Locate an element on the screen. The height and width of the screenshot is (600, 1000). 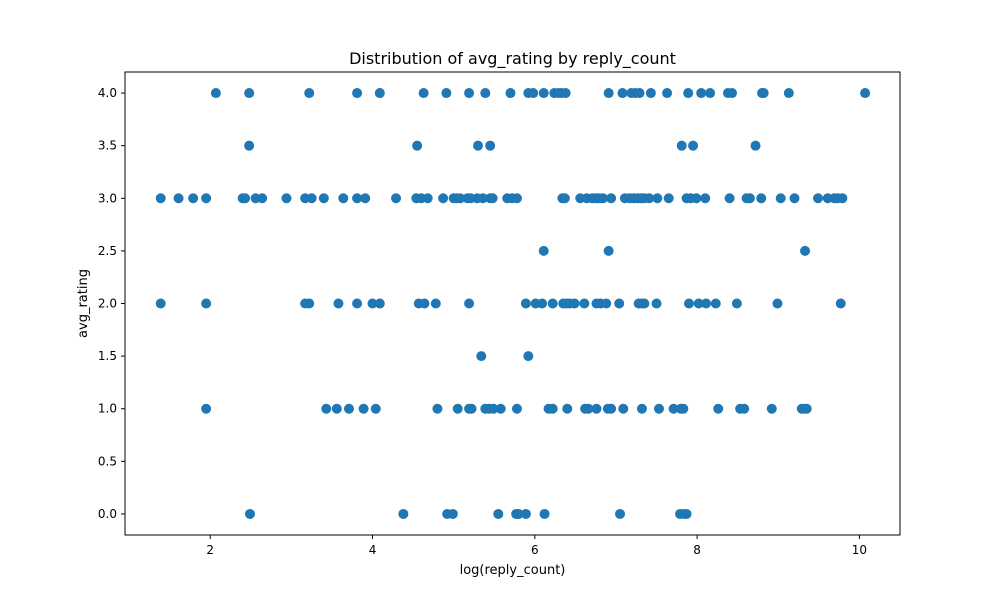
y-axis-label: avg_rating is located at coordinates (83, 303).